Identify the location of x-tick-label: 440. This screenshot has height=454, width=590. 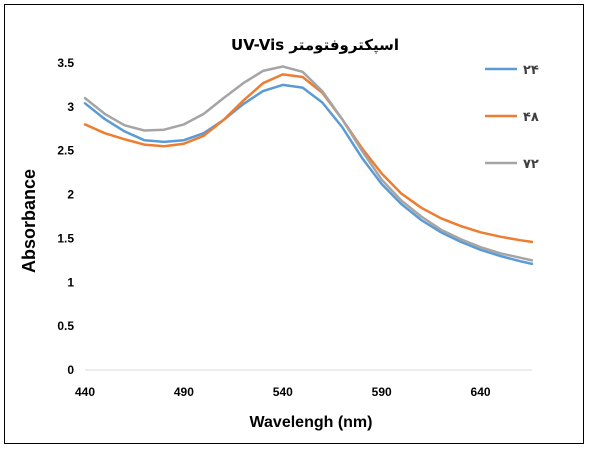
(85, 392).